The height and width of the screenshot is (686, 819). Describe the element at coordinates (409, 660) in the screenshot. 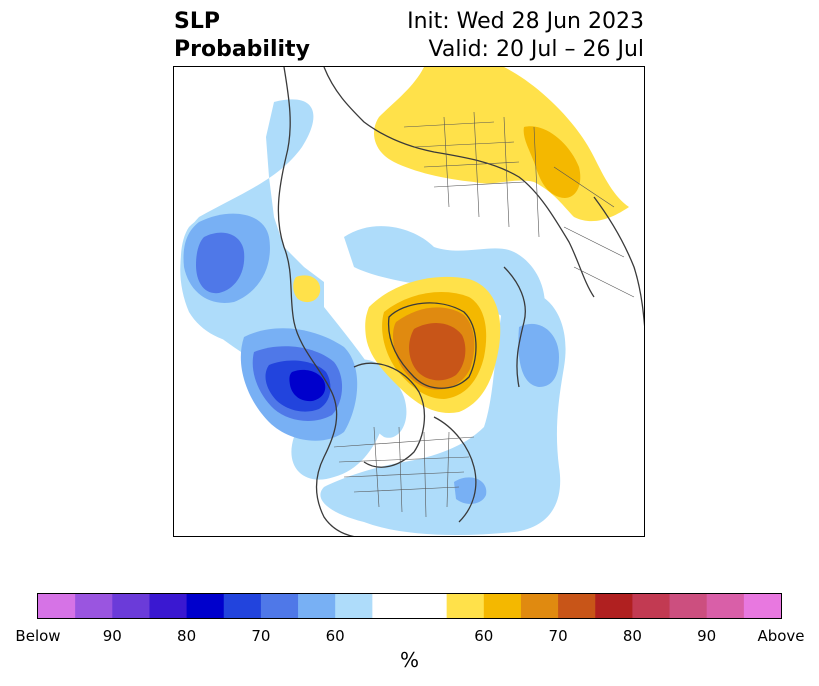

I see `colorbar-unit: %` at that location.